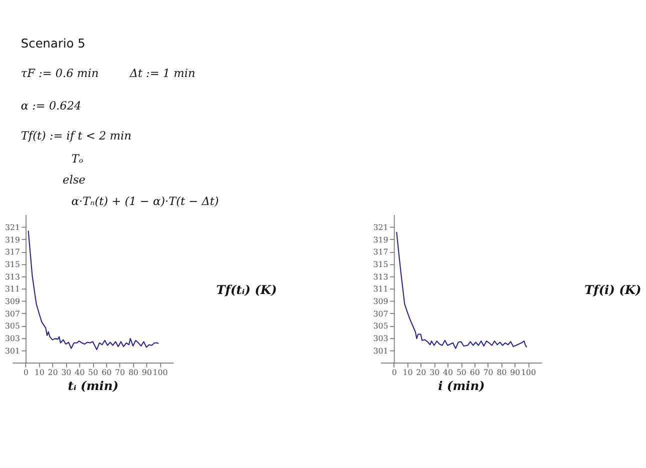  What do you see at coordinates (76, 136) in the screenshot?
I see `text: Tf(t) := if t < 2 min` at bounding box center [76, 136].